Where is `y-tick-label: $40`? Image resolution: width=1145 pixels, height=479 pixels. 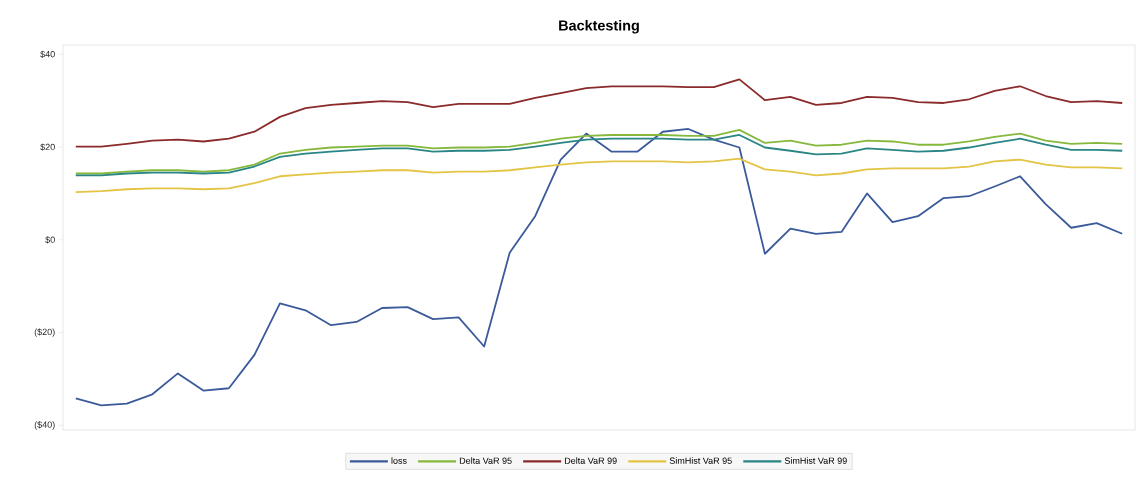 y-tick-label: $40 is located at coordinates (47, 54).